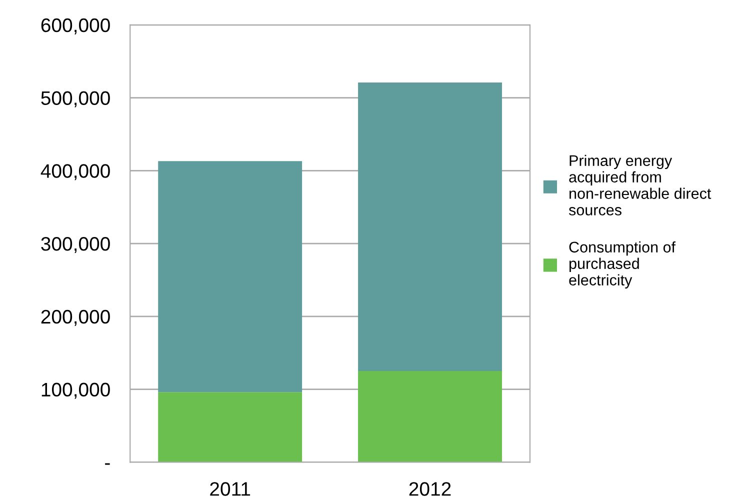  What do you see at coordinates (230, 489) in the screenshot?
I see `x-tick-label: 2011` at bounding box center [230, 489].